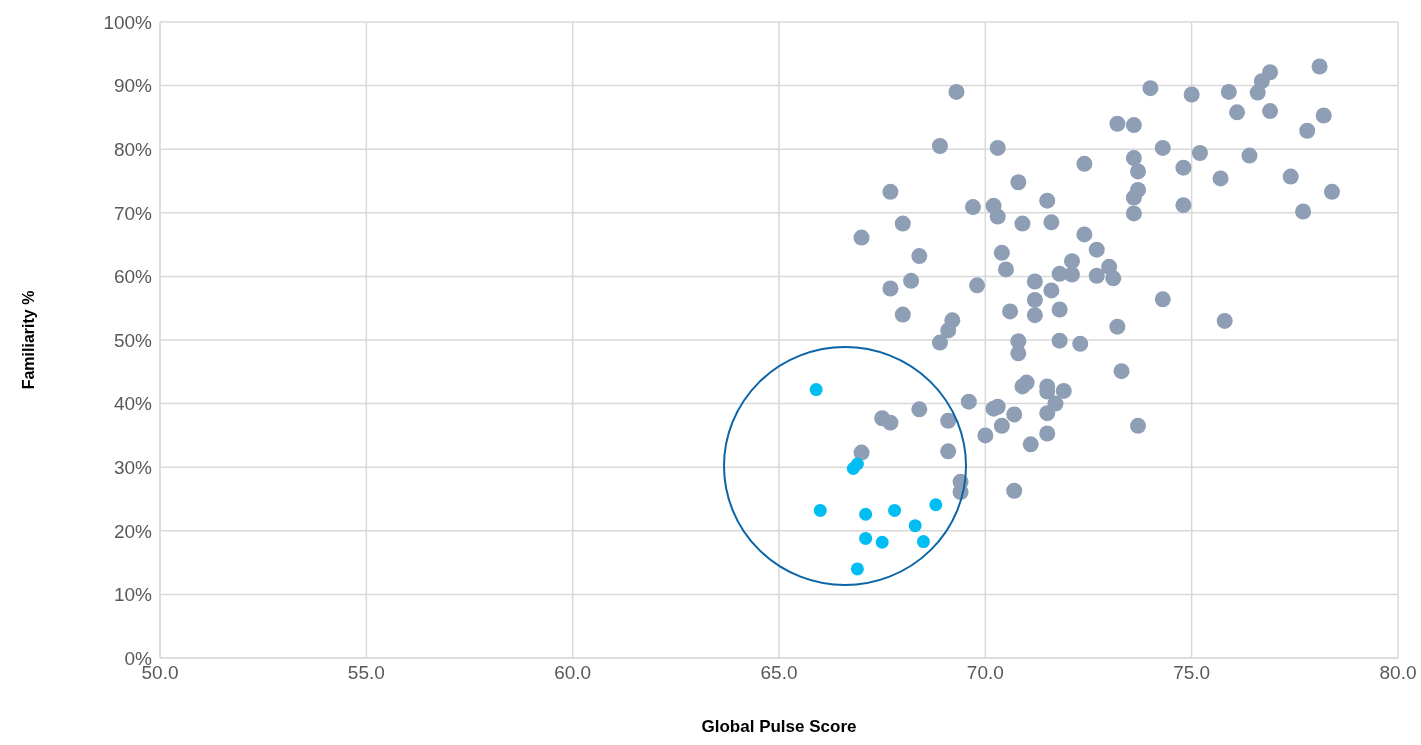 This screenshot has width=1421, height=745. I want to click on y-tick-label: 30%, so click(133, 467).